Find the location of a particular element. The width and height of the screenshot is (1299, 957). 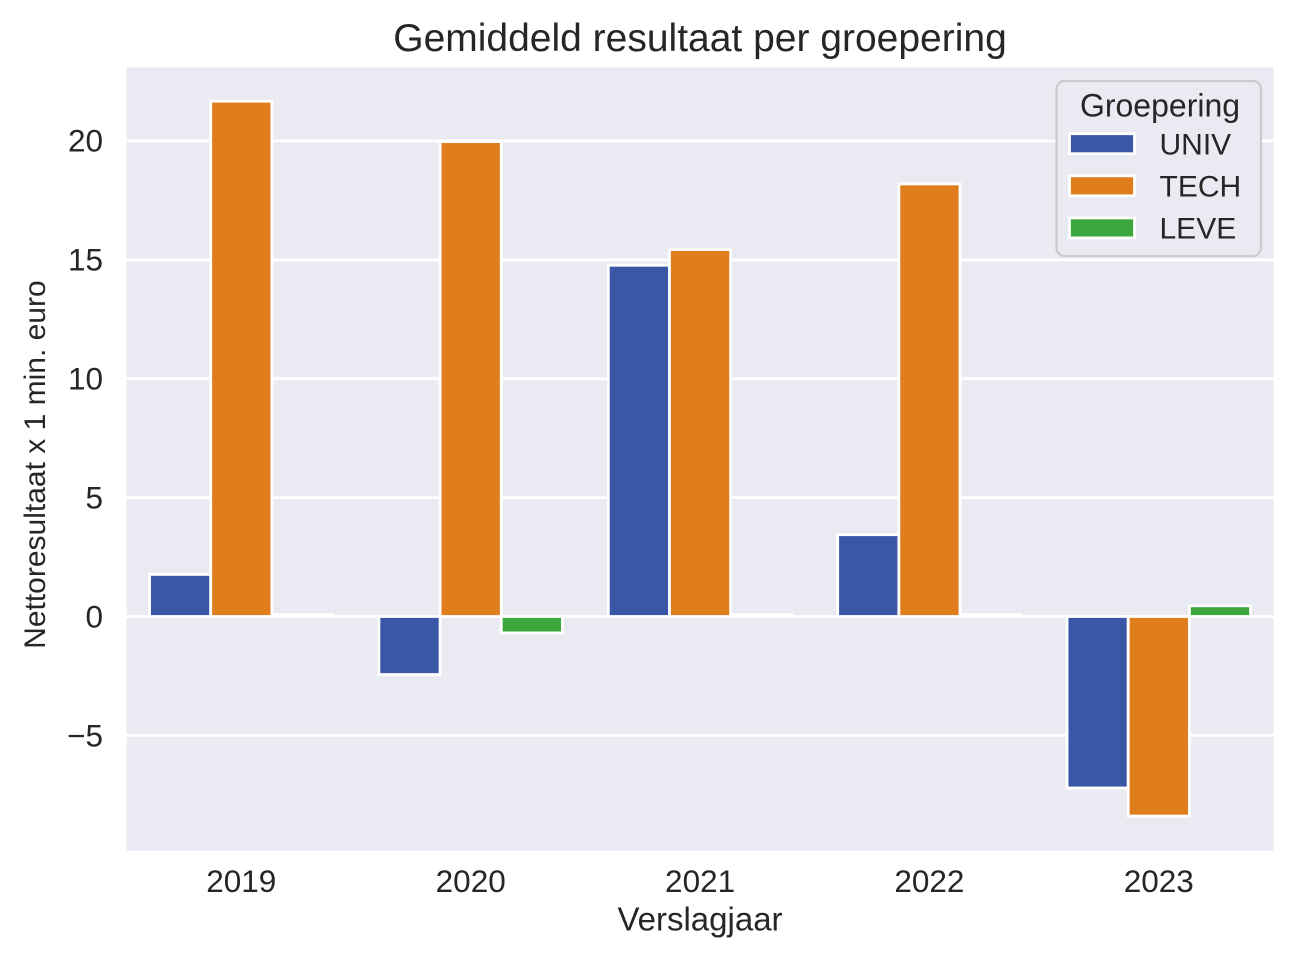

svg-text: −5 is located at coordinates (85, 735).